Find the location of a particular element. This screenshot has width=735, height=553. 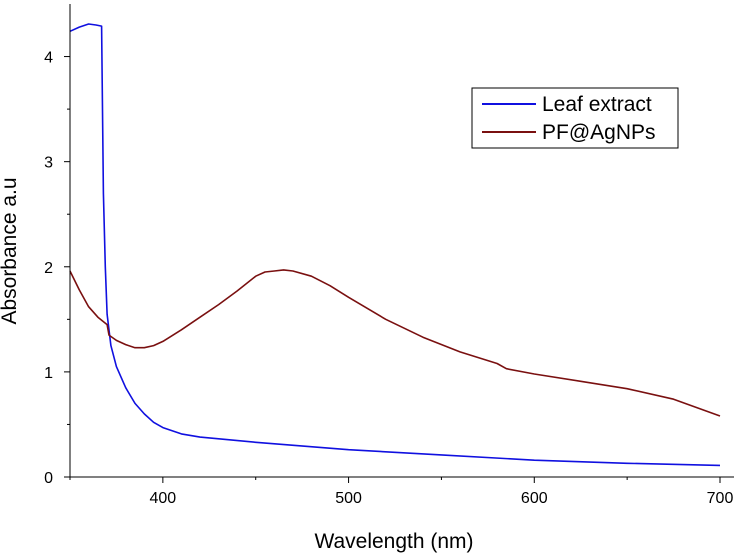

legend-box is located at coordinates (575, 118).